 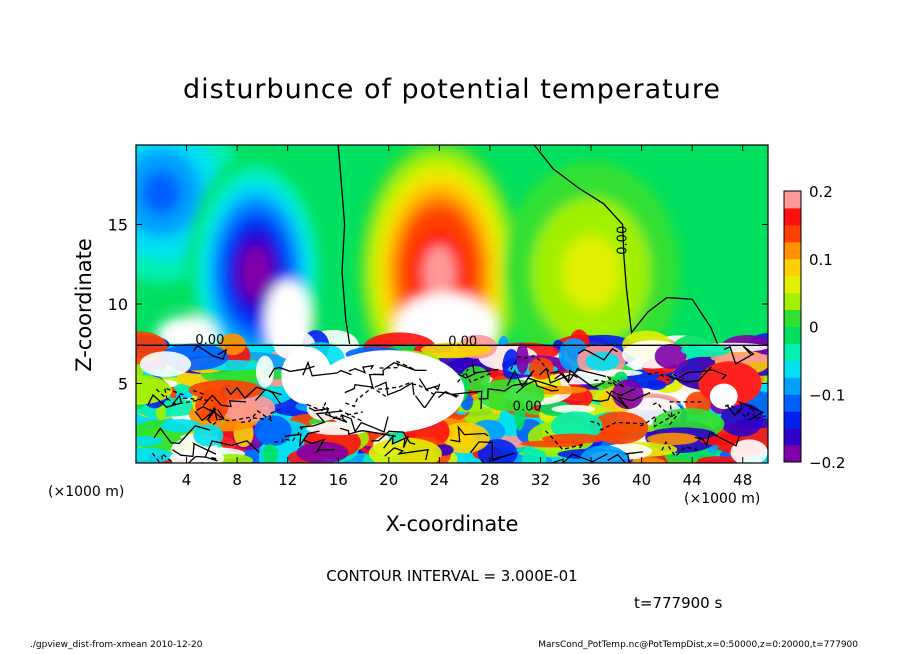 I want to click on y-tick-label: 15, so click(x=118, y=225).